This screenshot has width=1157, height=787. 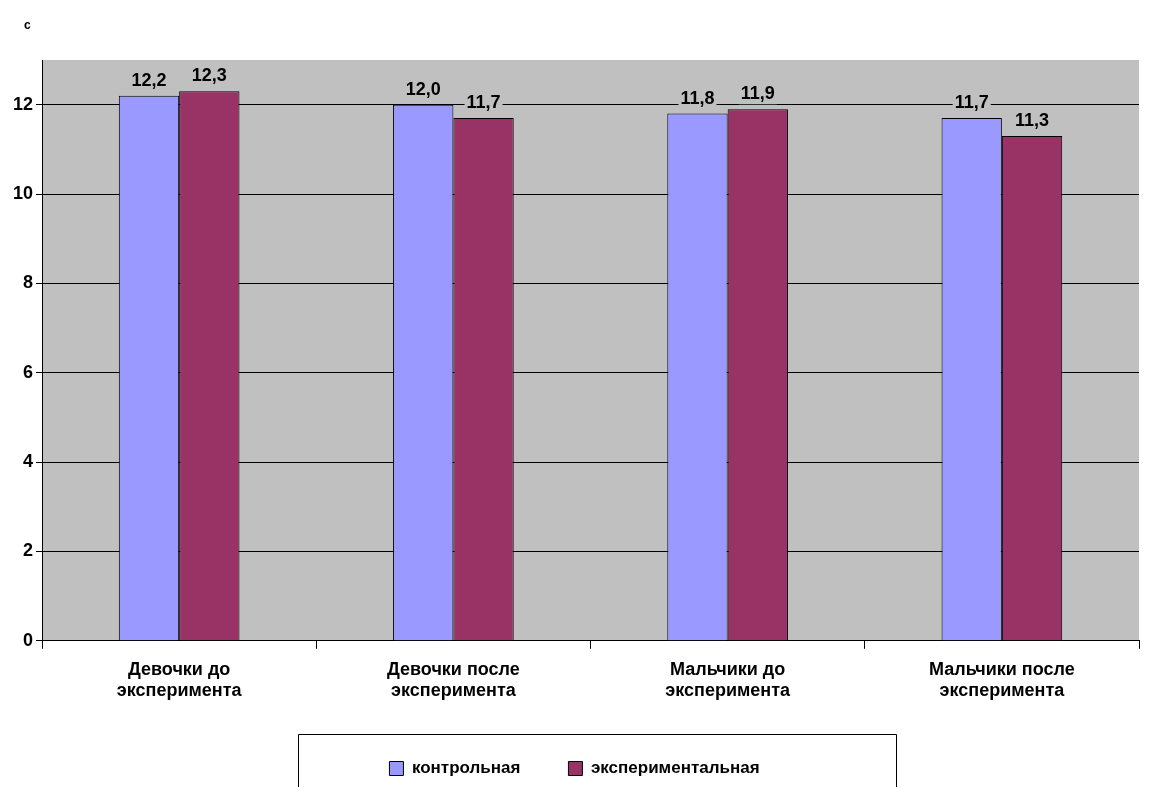 What do you see at coordinates (149, 79) in the screenshot?
I see `data-label: 12,2` at bounding box center [149, 79].